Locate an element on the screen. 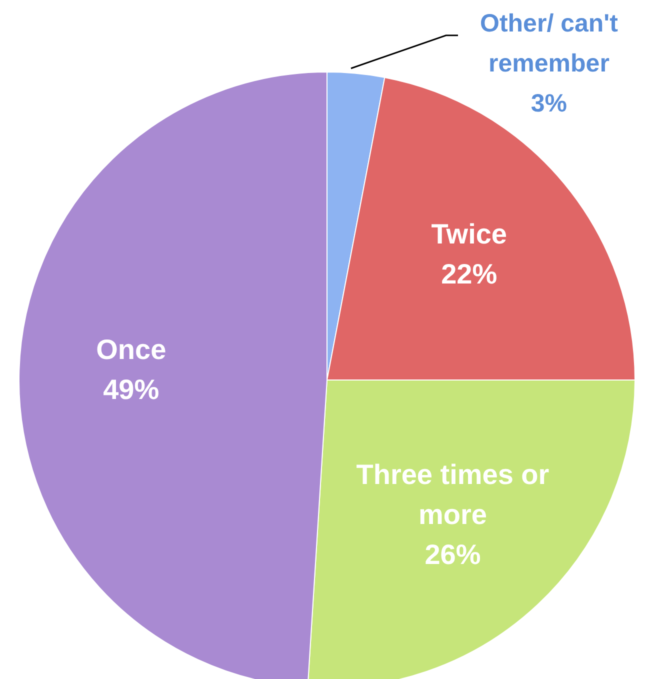 The height and width of the screenshot is (679, 652). slice-label: Three times or more is located at coordinates (453, 494).